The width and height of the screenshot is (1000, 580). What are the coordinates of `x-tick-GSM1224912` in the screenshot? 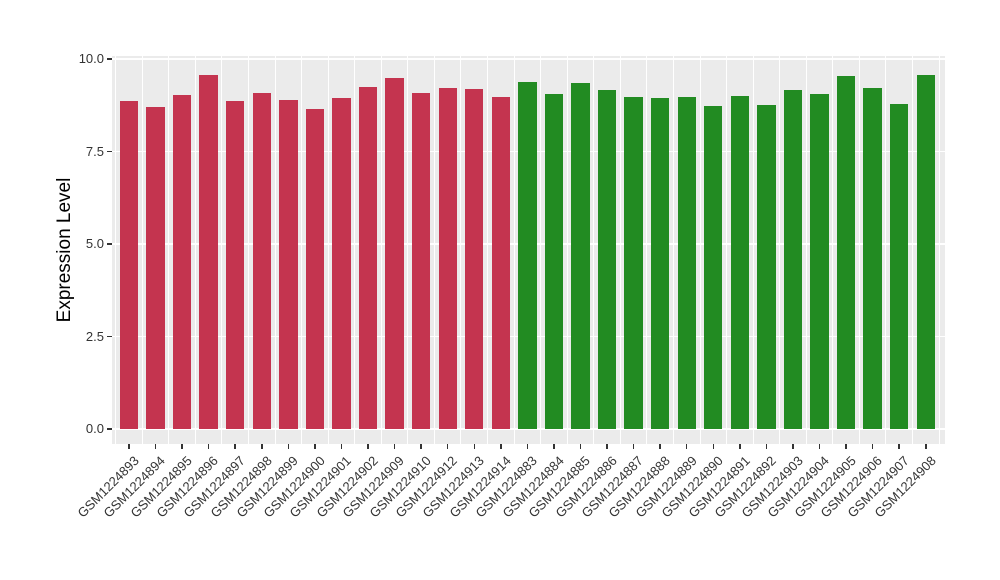 It's located at (447, 446).